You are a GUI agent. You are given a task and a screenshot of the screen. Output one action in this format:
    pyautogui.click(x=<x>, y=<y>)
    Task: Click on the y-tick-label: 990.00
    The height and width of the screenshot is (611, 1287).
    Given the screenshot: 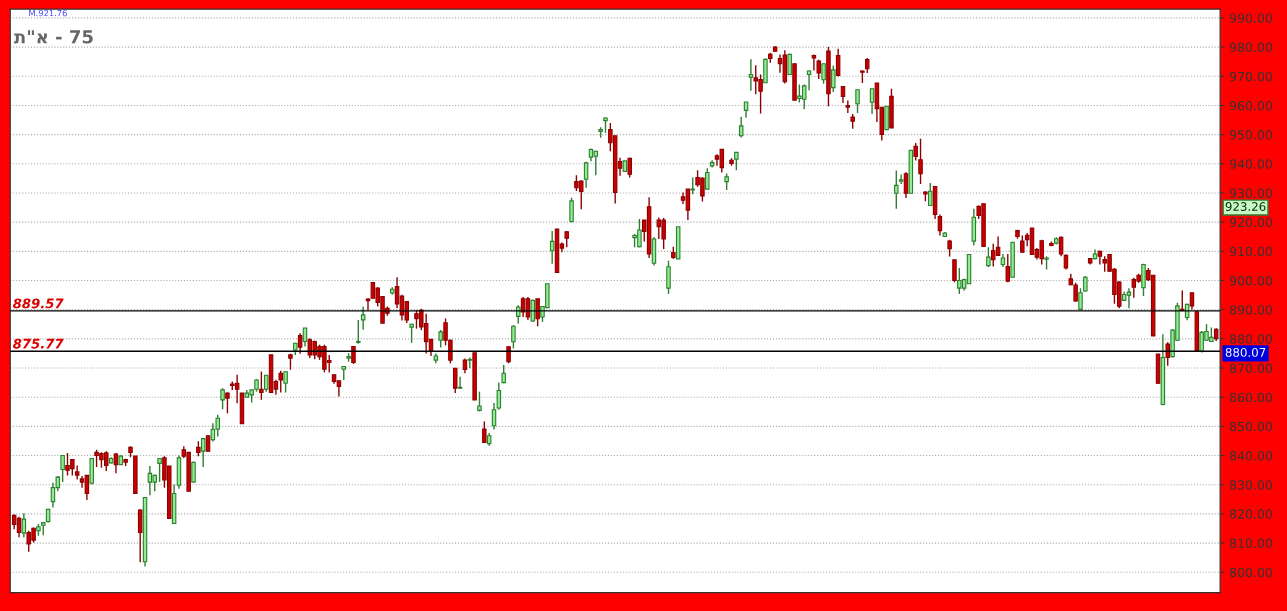 What is the action you would take?
    pyautogui.click(x=1251, y=18)
    